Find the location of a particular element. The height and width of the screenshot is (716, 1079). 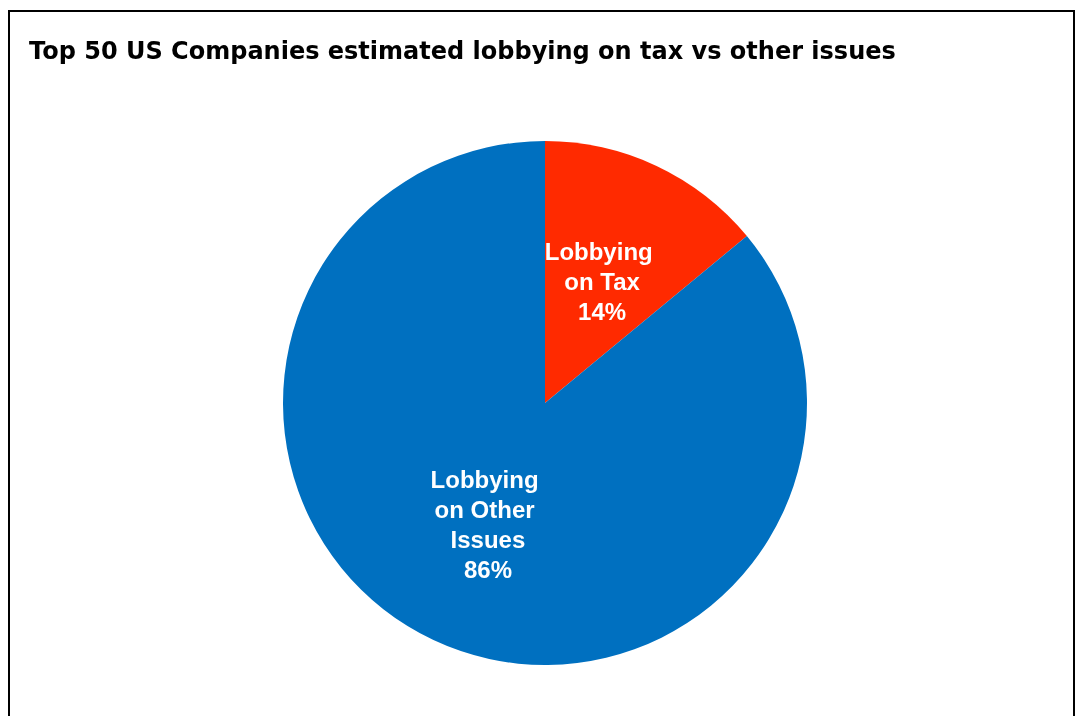

data-label: 14% is located at coordinates (602, 312).